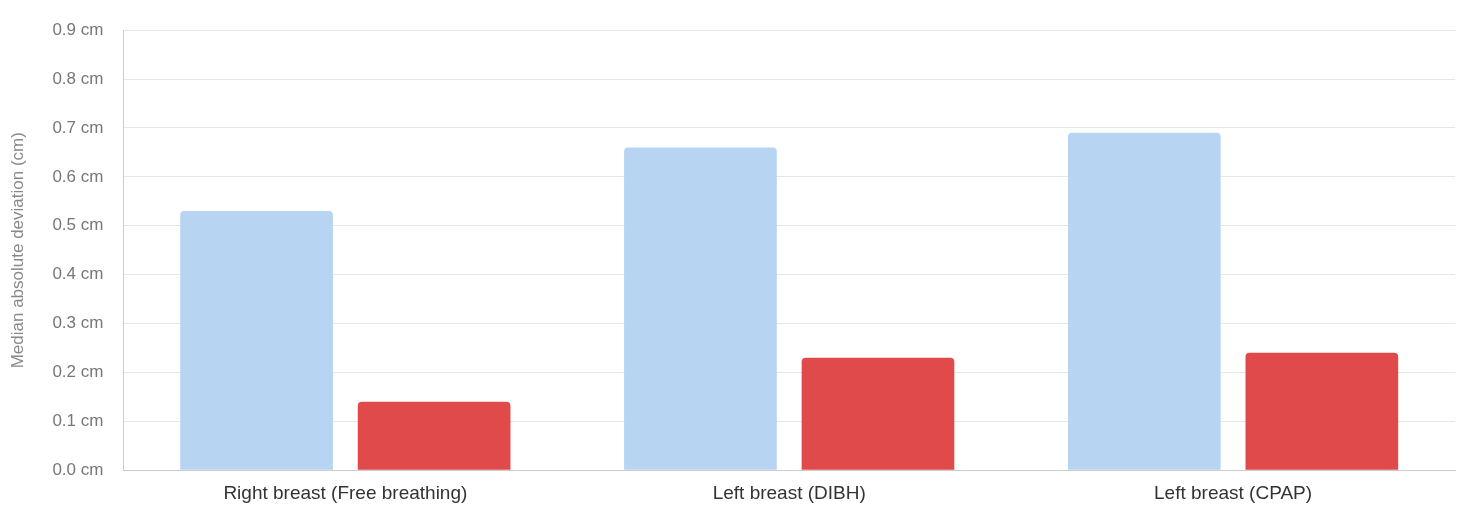 The height and width of the screenshot is (521, 1457). What do you see at coordinates (345, 492) in the screenshot?
I see `x-tick-label: Right breast (Free breathing)` at bounding box center [345, 492].